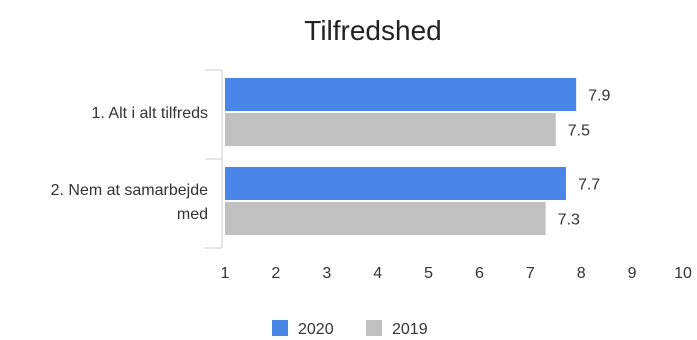  Describe the element at coordinates (377, 273) in the screenshot. I see `x-tick-label: 4` at that location.